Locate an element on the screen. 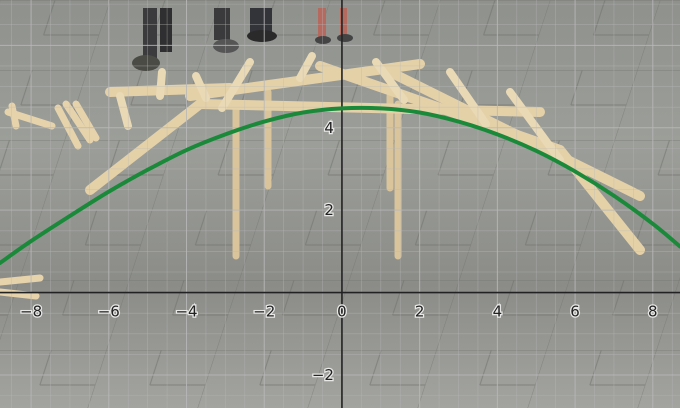  x-tick-label: 8 is located at coordinates (653, 312).